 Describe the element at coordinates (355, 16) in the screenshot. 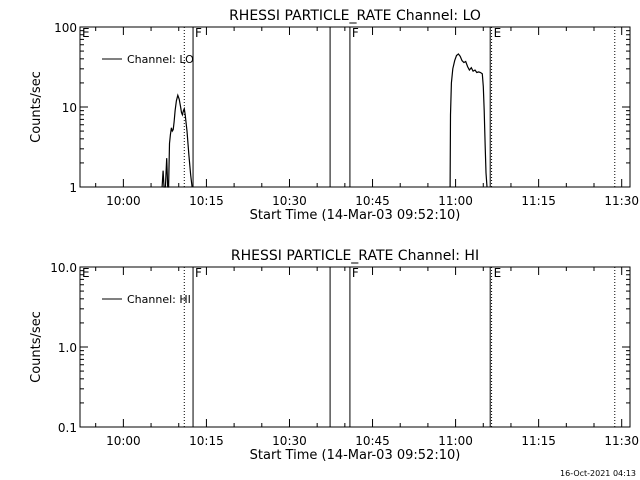

I see `chart-title: RHESSI PARTICLE_RATE Channel: LO` at that location.